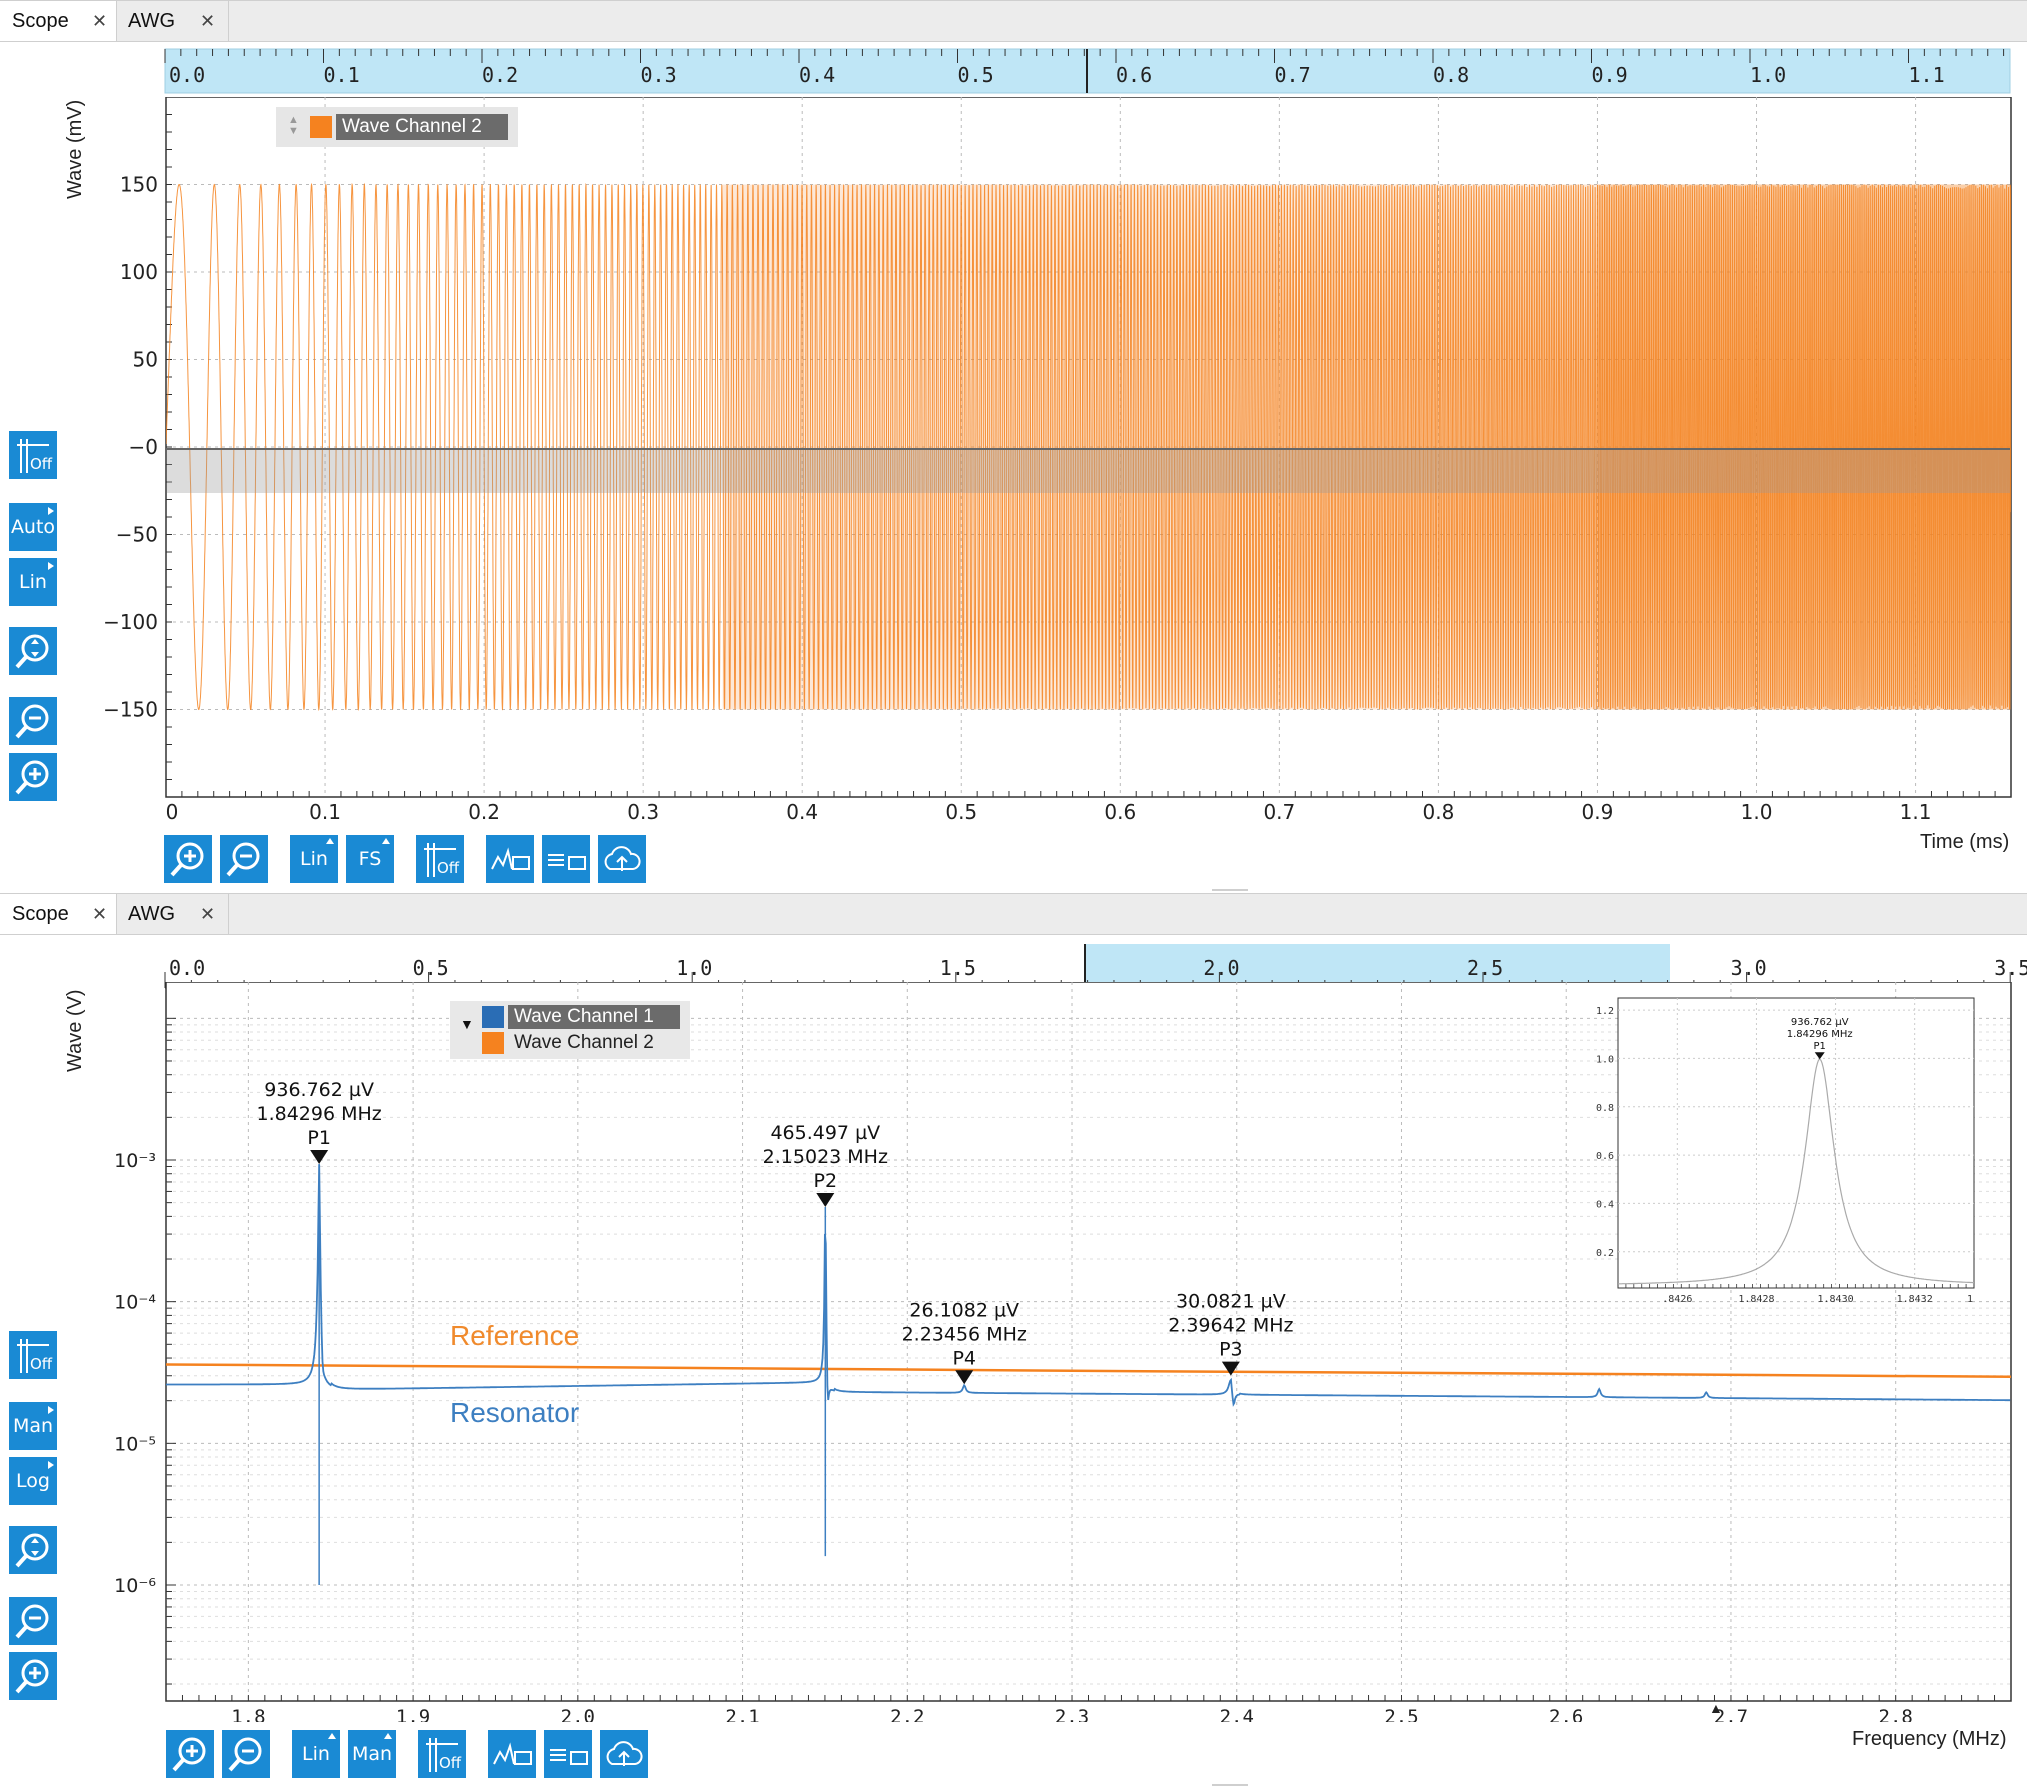  I want to click on man-scale-button: Man, so click(33, 1426).